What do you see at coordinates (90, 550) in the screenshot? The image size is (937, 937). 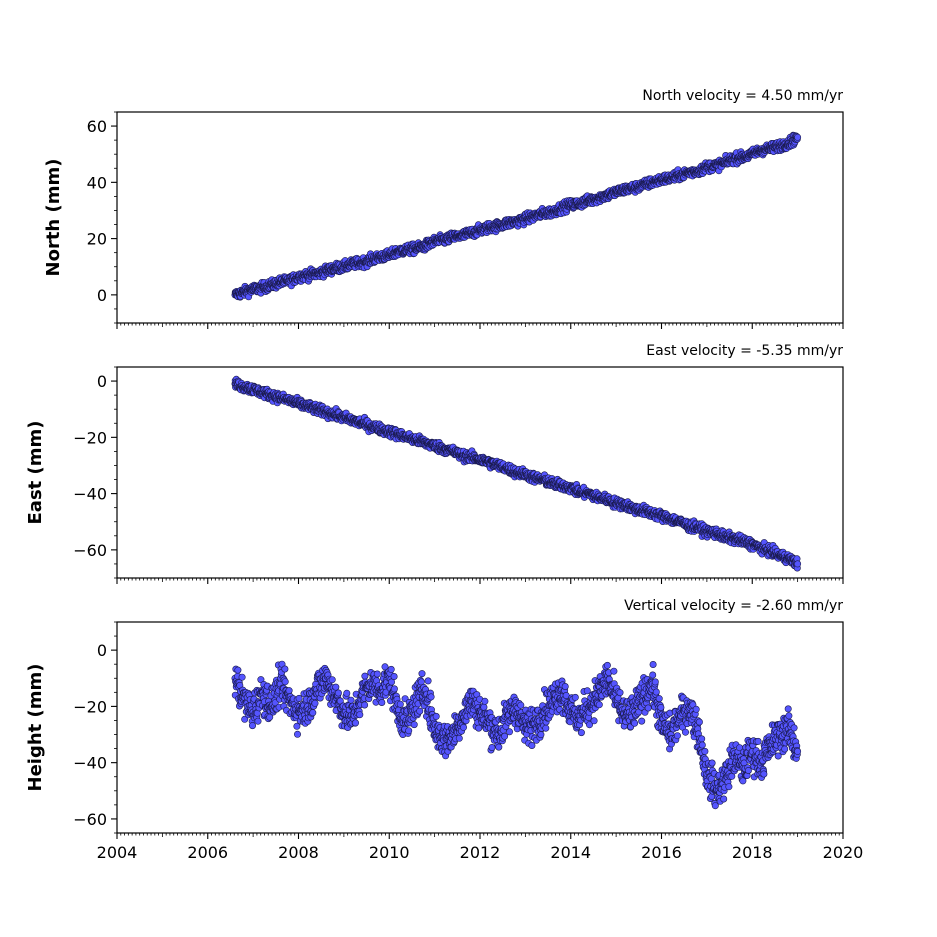 I see `y-tick-label: −60` at bounding box center [90, 550].